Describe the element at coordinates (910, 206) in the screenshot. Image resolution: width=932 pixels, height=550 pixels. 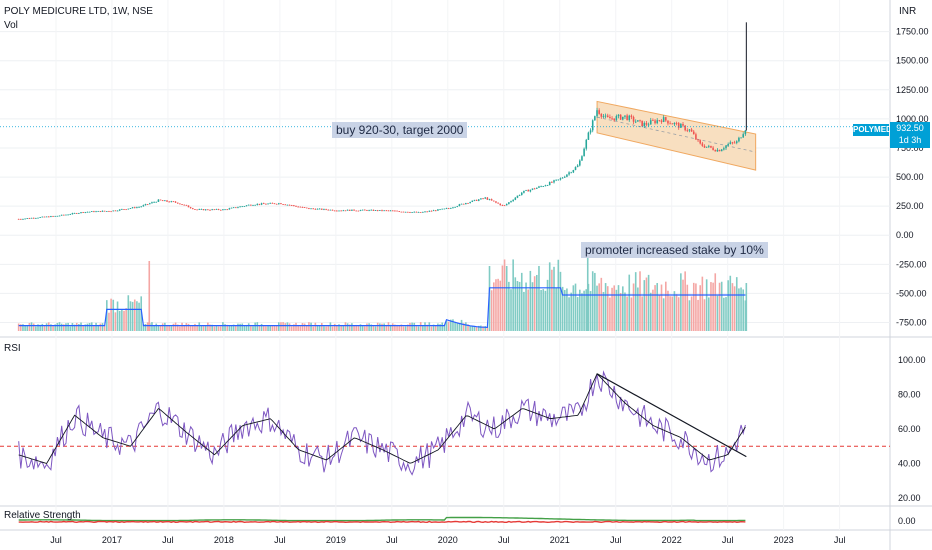
I see `price-tick-label: 250.00` at that location.